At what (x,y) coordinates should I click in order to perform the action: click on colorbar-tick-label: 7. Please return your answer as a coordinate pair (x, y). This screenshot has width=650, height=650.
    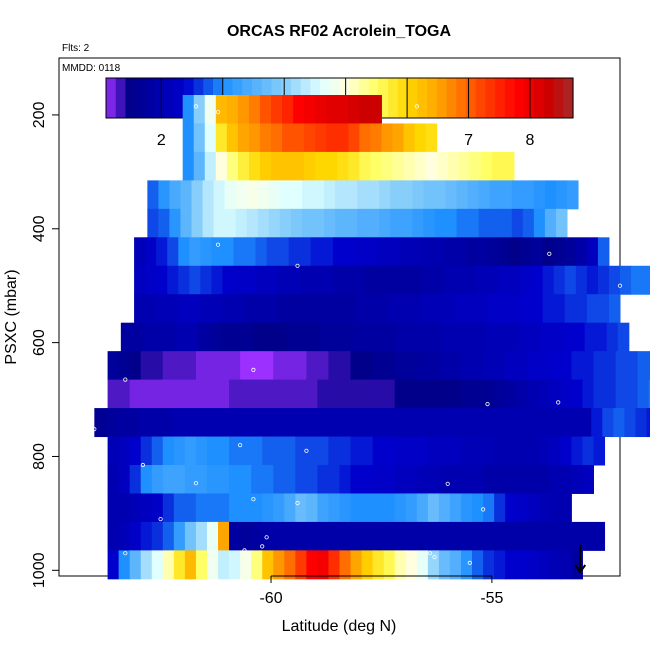
    Looking at the image, I should click on (468, 140).